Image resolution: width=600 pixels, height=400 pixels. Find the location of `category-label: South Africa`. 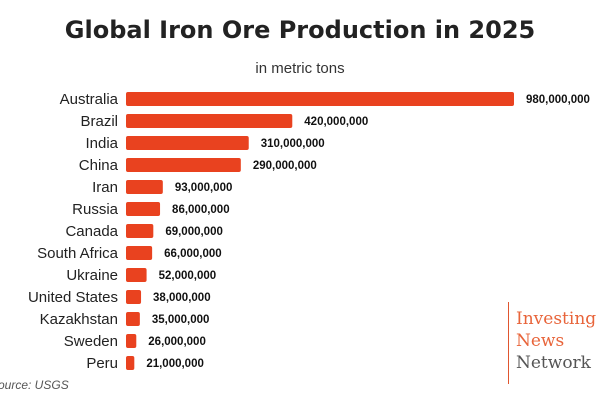

category-label: South Africa is located at coordinates (78, 253).